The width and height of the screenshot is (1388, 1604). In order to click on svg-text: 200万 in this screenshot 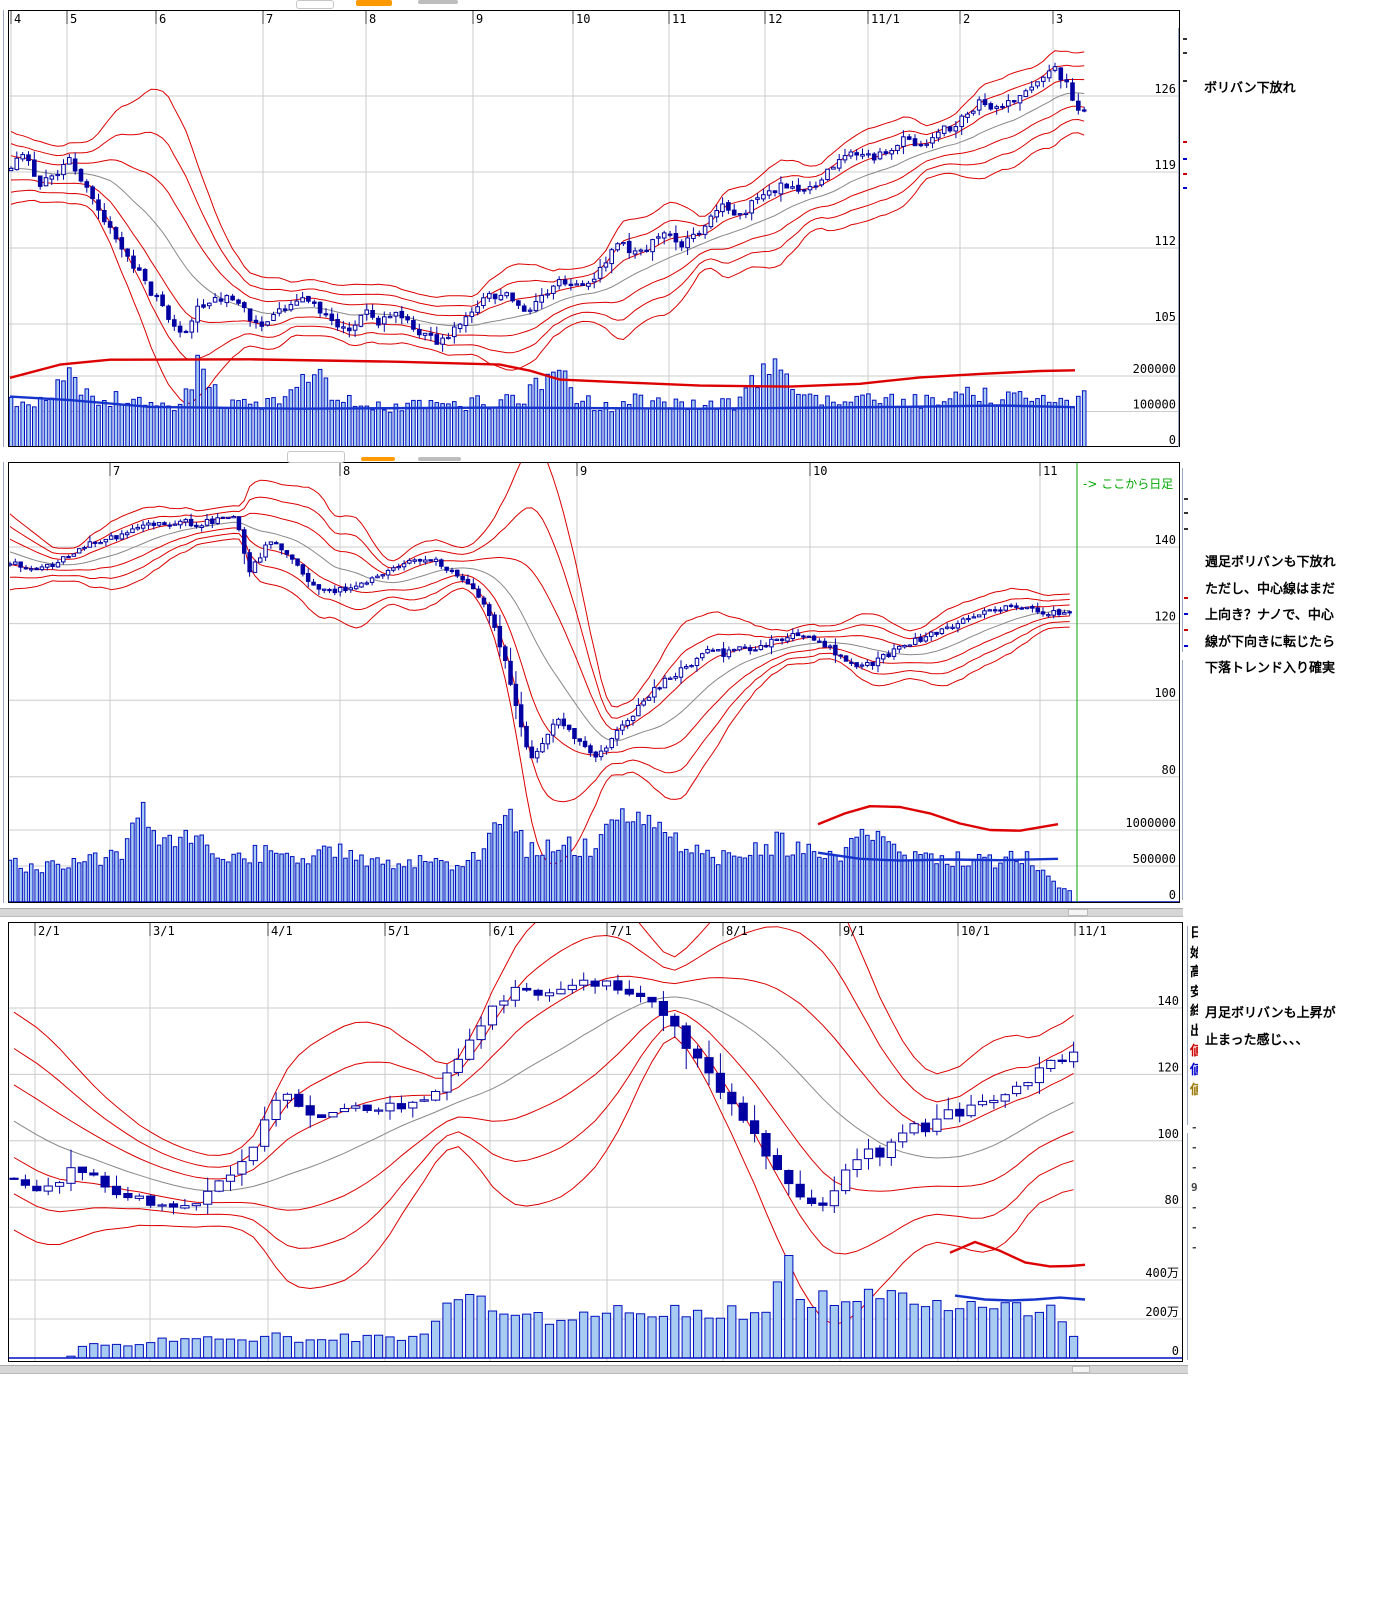, I will do `click(1162, 1312)`.